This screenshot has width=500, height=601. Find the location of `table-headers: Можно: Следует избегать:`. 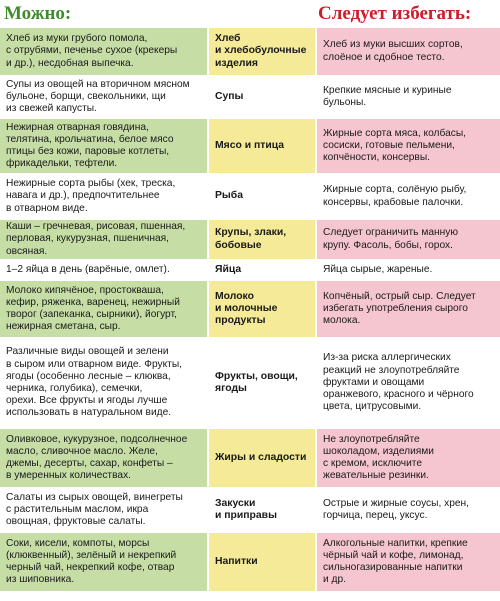

table-headers: Можно: Следует избегать: is located at coordinates (250, 14).